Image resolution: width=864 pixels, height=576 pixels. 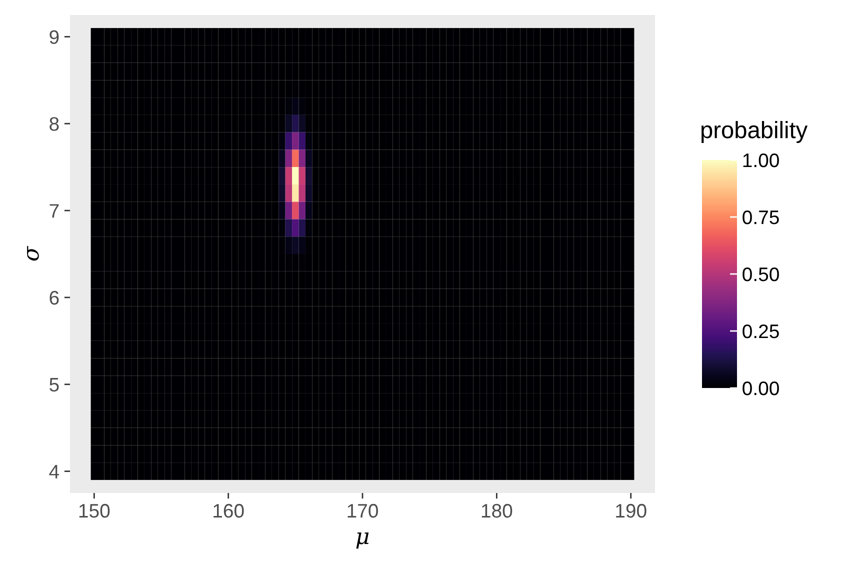 I want to click on x-tick-label: 160, so click(x=229, y=511).